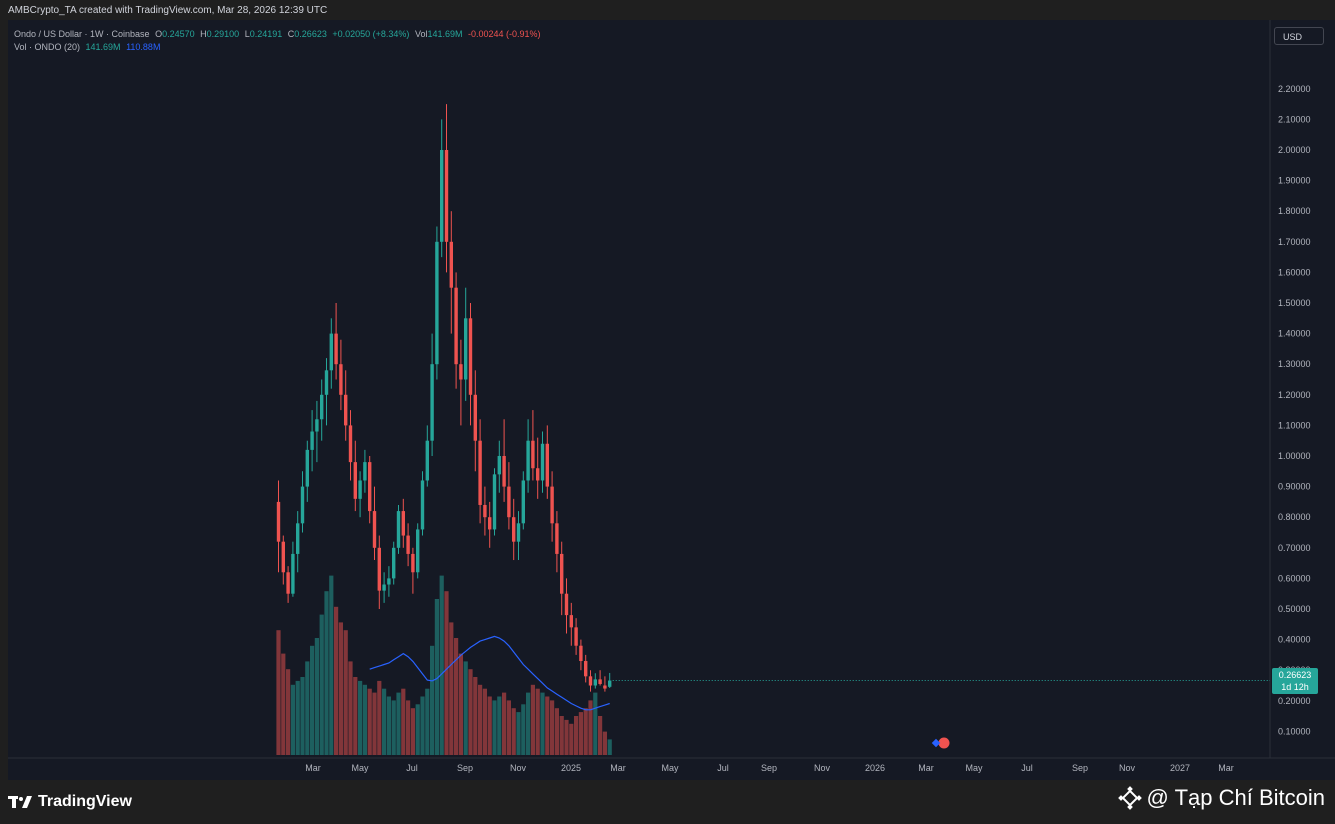 The height and width of the screenshot is (824, 1335). Describe the element at coordinates (1294, 334) in the screenshot. I see `y-tick-label-13: 1.40000` at that location.